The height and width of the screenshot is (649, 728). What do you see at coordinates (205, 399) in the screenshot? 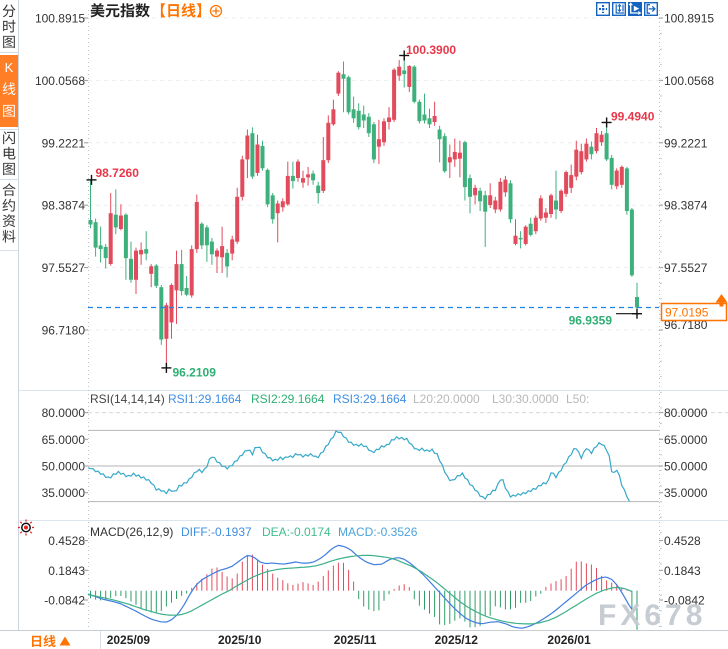
I see `svg-text: RSI1:29.1664` at bounding box center [205, 399].